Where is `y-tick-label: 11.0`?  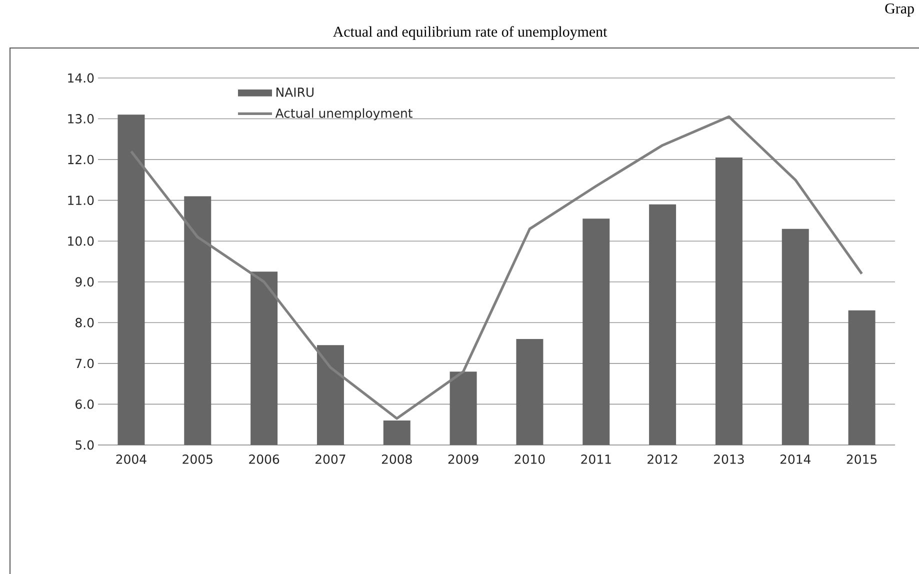
y-tick-label: 11.0 is located at coordinates (81, 201).